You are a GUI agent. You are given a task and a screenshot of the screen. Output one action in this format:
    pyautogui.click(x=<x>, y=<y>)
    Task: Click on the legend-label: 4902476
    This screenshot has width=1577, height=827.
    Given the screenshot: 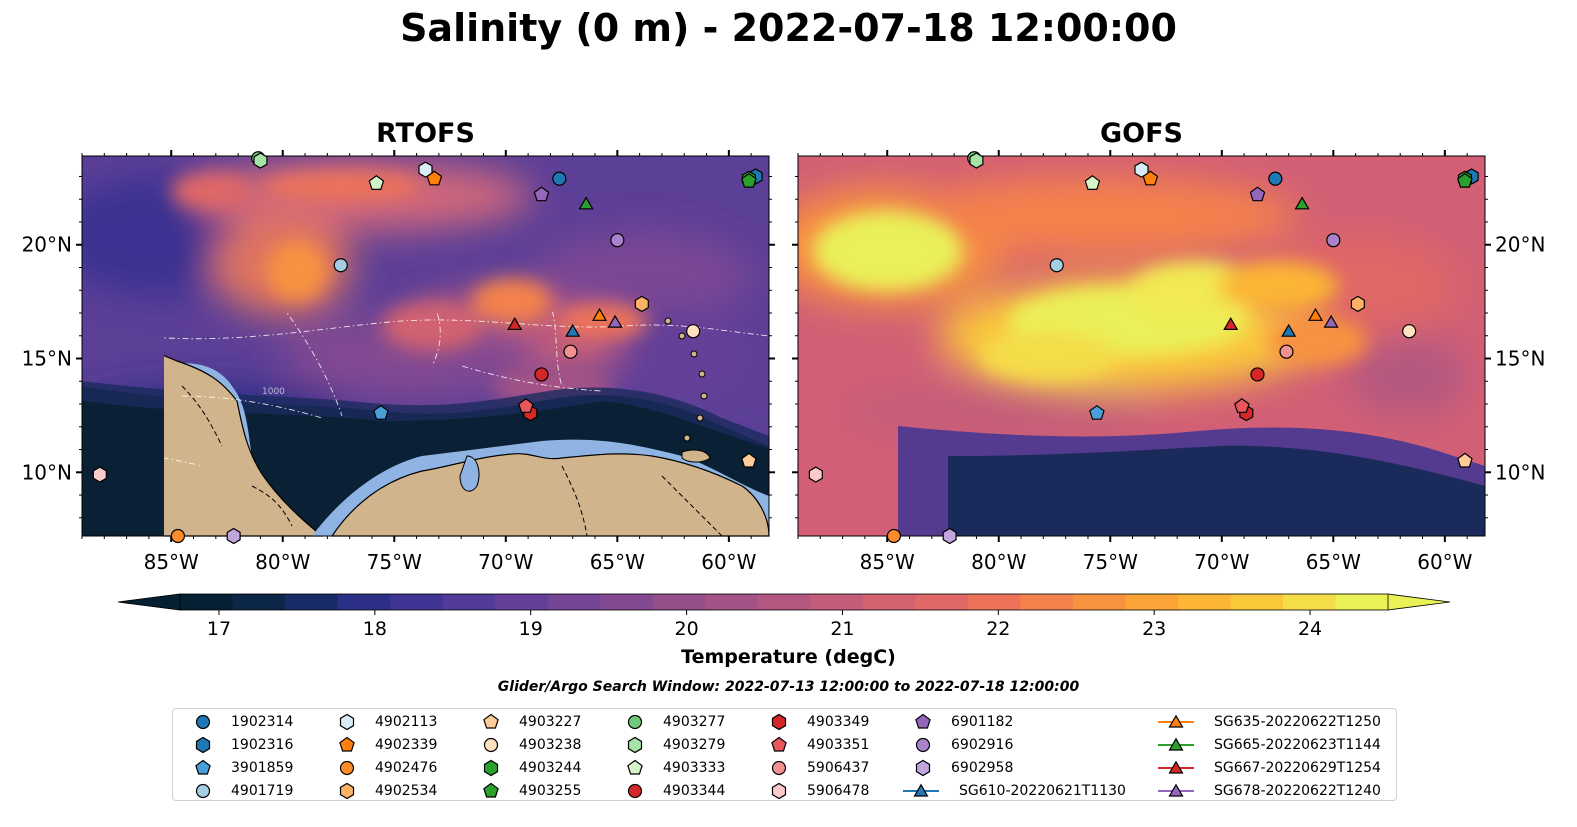 What is the action you would take?
    pyautogui.click(x=406, y=768)
    